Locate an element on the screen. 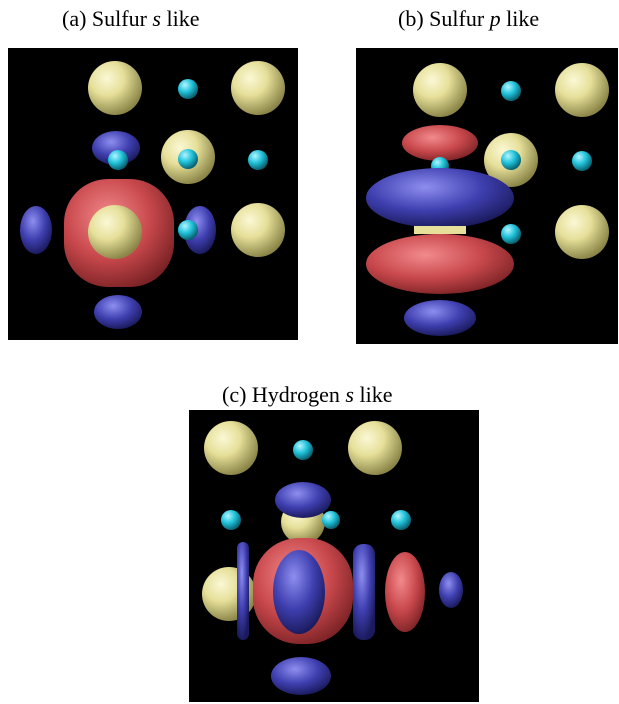 The image size is (619, 704). caption-a: (a) Sulfur s like is located at coordinates (131, 18).